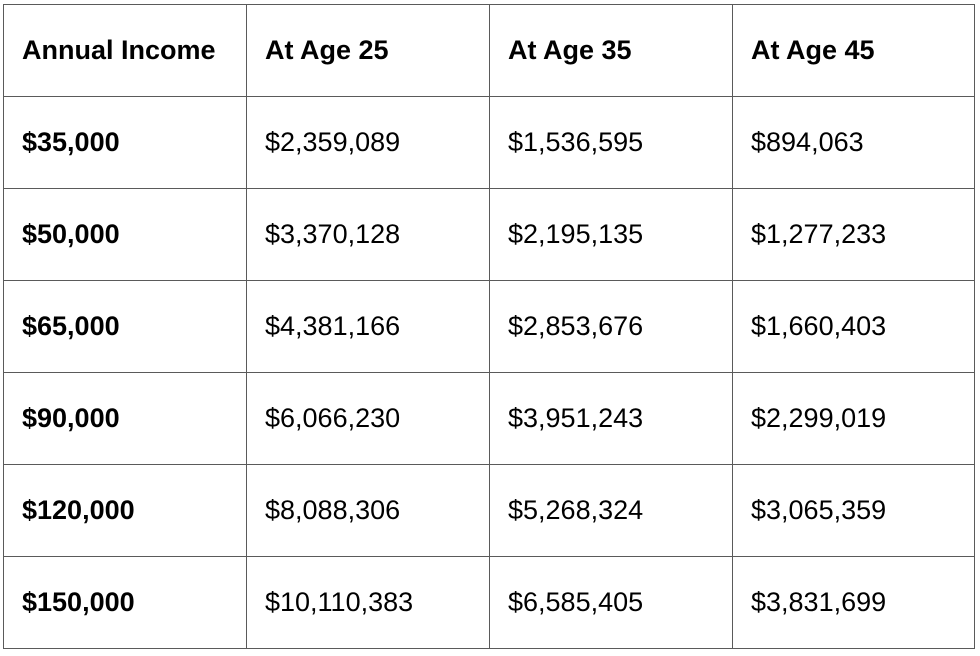 Image resolution: width=980 pixels, height=656 pixels. What do you see at coordinates (853, 602) in the screenshot?
I see `value-cell-age-45: $3,831,699` at bounding box center [853, 602].